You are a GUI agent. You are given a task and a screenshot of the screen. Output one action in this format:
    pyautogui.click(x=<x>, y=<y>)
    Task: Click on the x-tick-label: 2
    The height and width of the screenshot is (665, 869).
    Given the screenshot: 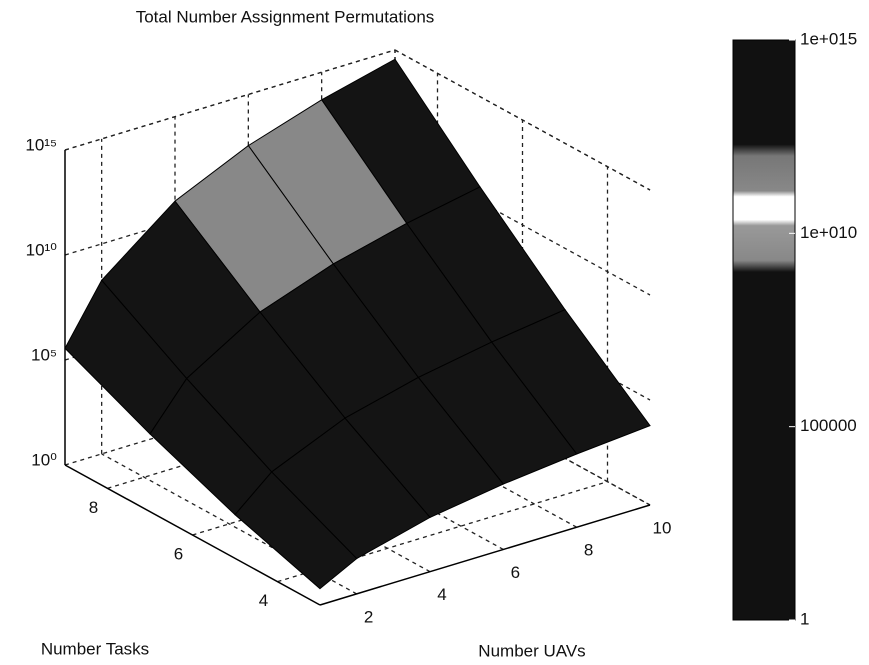 What is the action you would take?
    pyautogui.click(x=368, y=616)
    